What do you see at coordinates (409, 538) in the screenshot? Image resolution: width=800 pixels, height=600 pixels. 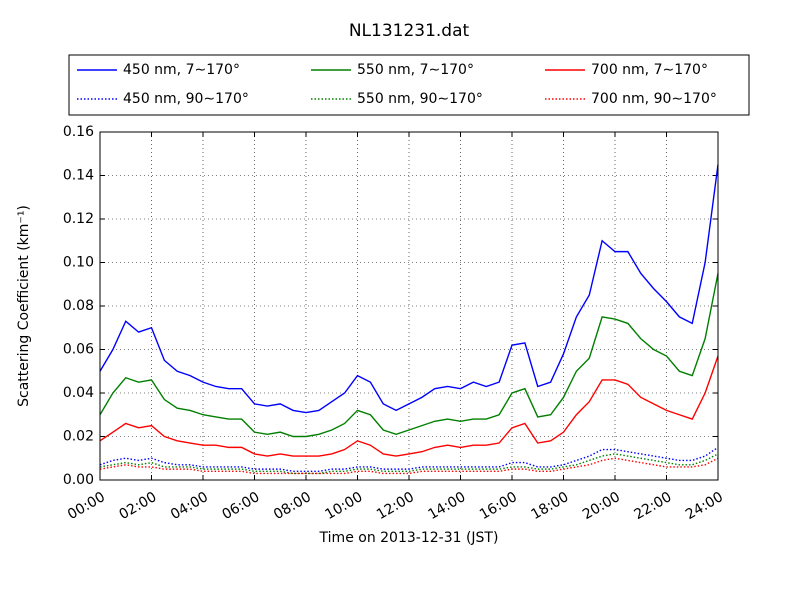 I see `x-axis-label: Time on 2013-12-31 (JST)` at bounding box center [409, 538].